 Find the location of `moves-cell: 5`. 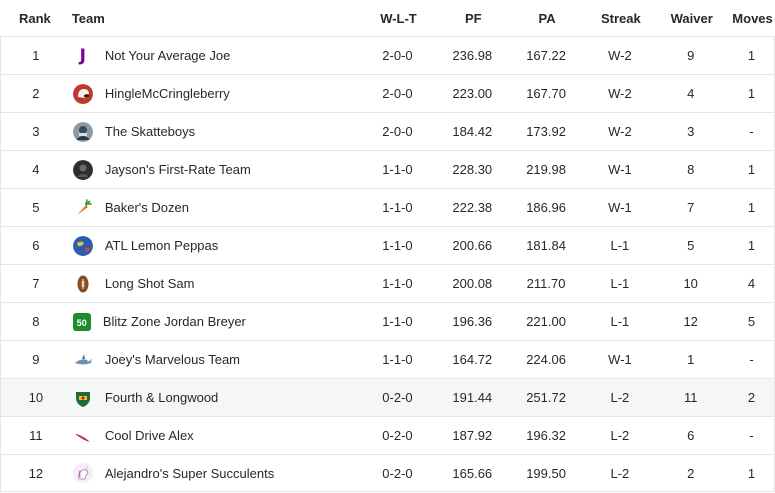

moves-cell: 5 is located at coordinates (751, 321).